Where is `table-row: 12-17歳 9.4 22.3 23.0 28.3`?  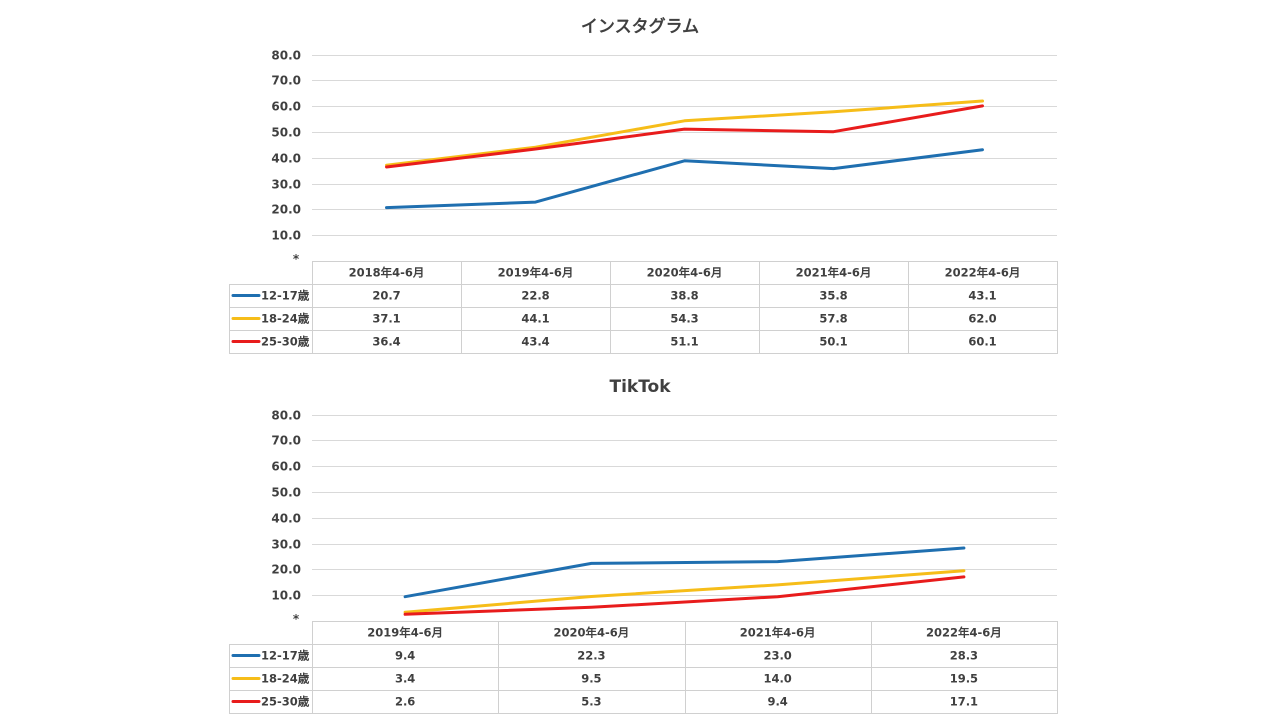
table-row: 12-17歳 9.4 22.3 23.0 28.3 is located at coordinates (604, 656).